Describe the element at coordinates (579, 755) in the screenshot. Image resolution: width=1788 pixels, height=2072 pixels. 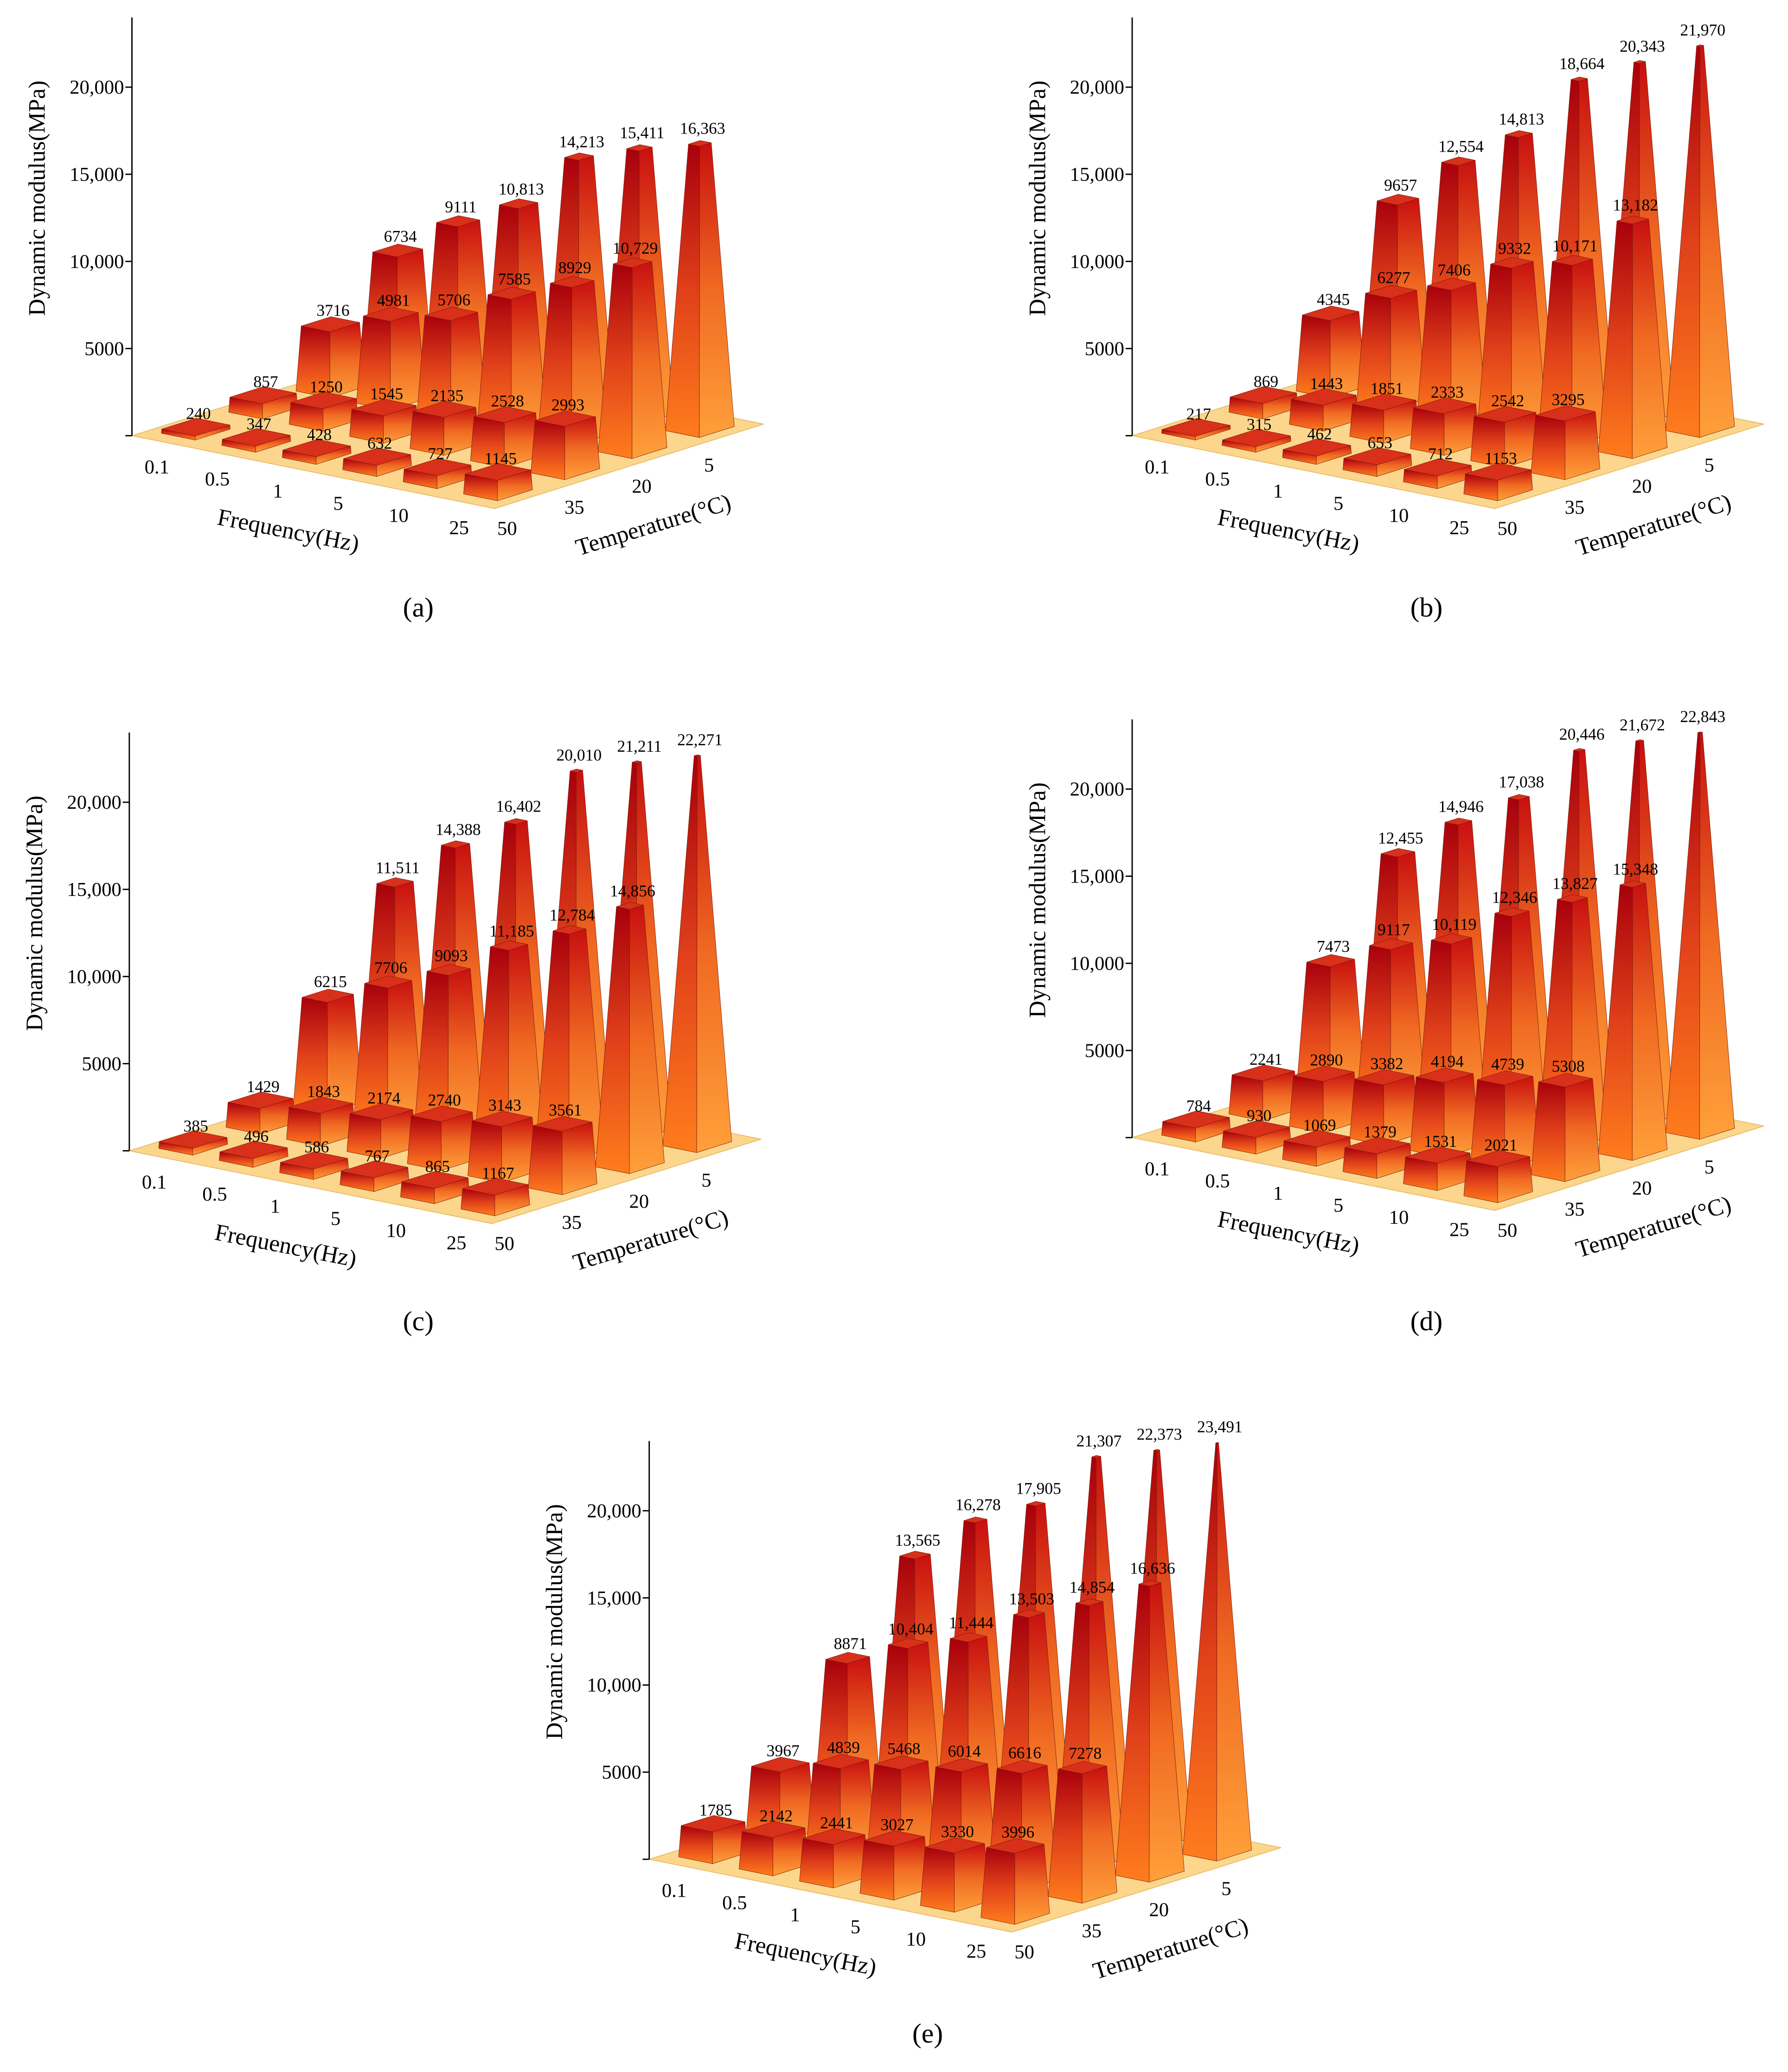
I see `value-label: 20,010` at that location.